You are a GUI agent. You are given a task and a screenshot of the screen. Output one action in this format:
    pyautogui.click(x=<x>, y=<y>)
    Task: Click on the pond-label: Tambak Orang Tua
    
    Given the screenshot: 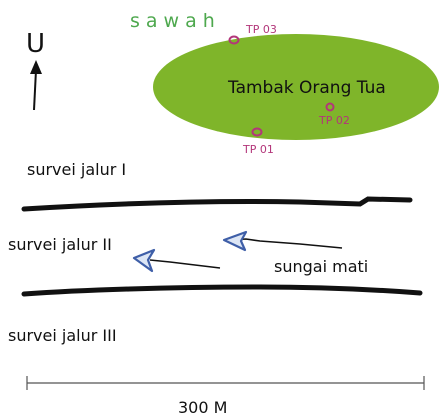 What is the action you would take?
    pyautogui.click(x=306, y=88)
    